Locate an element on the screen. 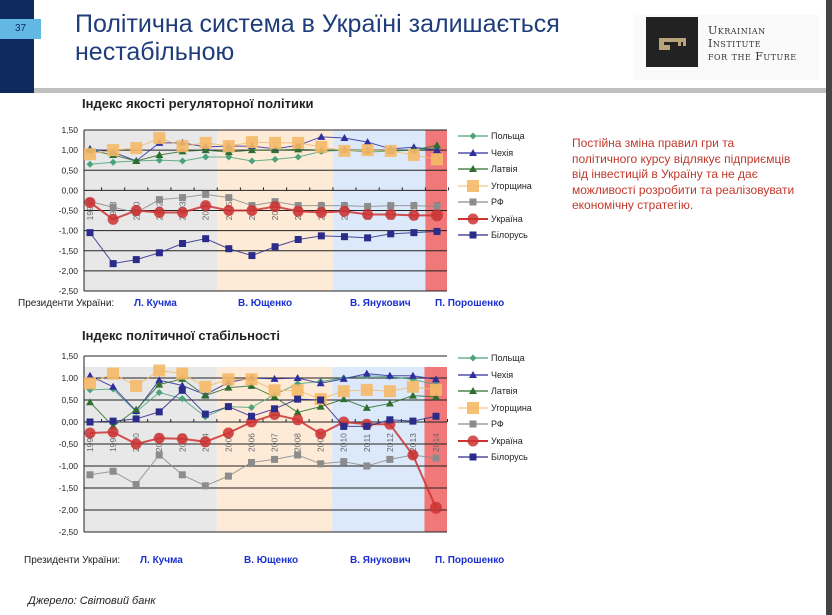 The width and height of the screenshot is (832, 615). logo-text: Ukrainian Institute for the Future is located at coordinates (752, 43).